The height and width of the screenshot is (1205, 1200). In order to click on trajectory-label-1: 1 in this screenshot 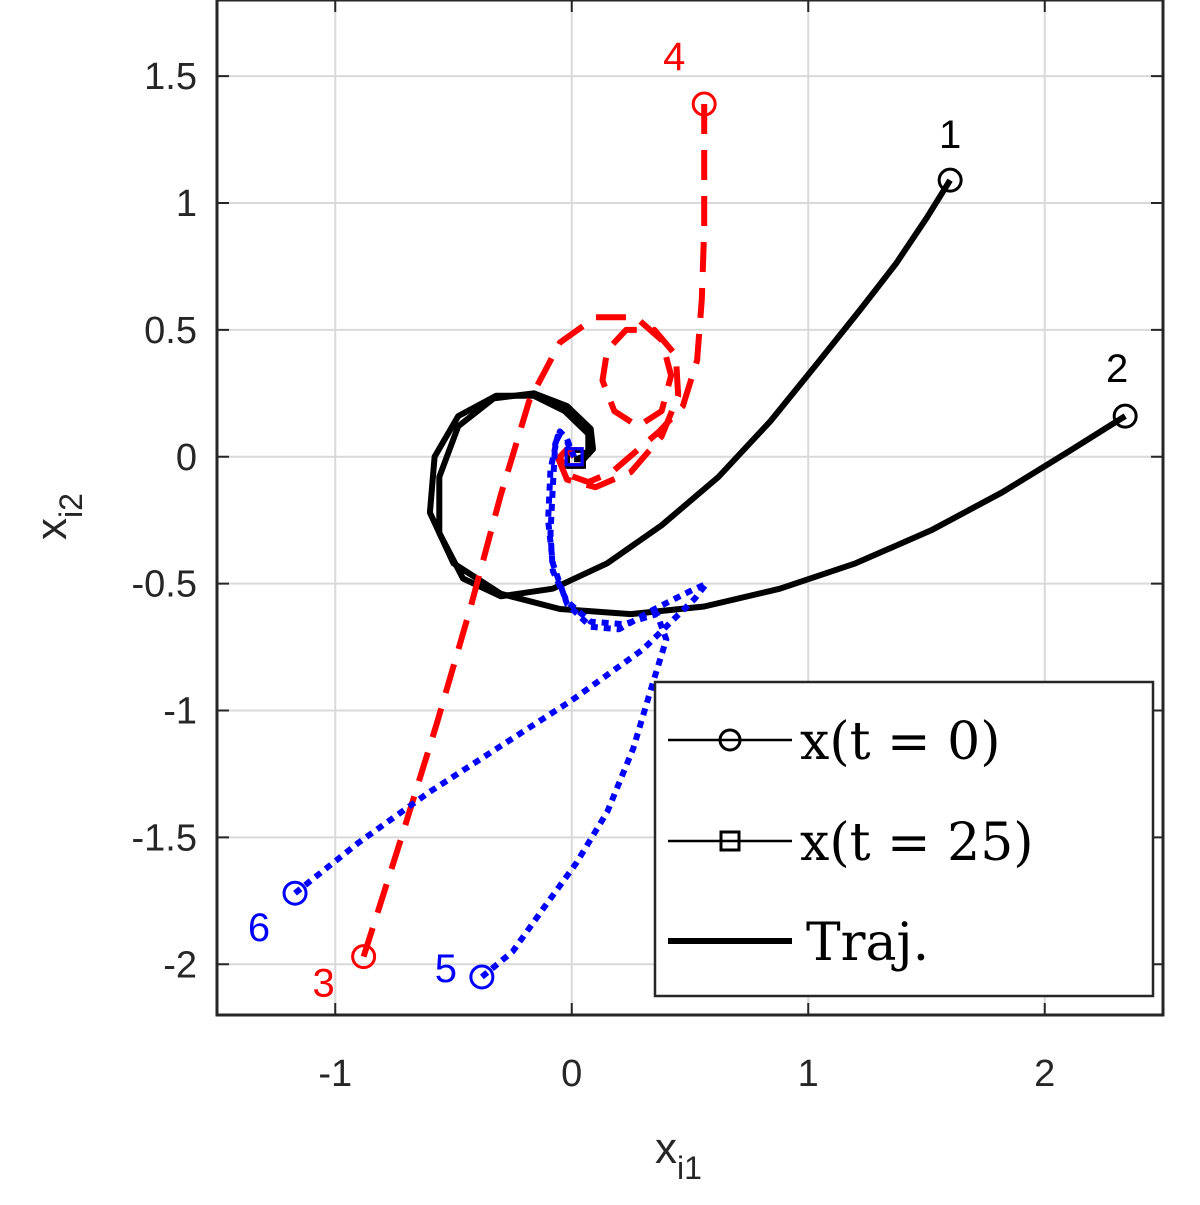, I will do `click(950, 135)`.